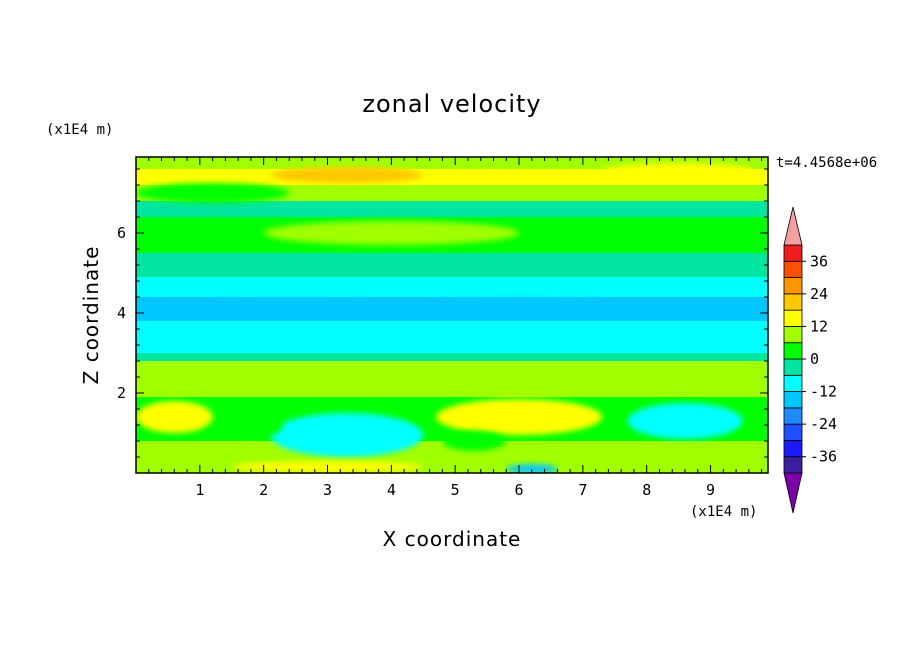 This screenshot has width=904, height=654. What do you see at coordinates (793, 226) in the screenshot?
I see `colorbar-max-arrow` at bounding box center [793, 226].